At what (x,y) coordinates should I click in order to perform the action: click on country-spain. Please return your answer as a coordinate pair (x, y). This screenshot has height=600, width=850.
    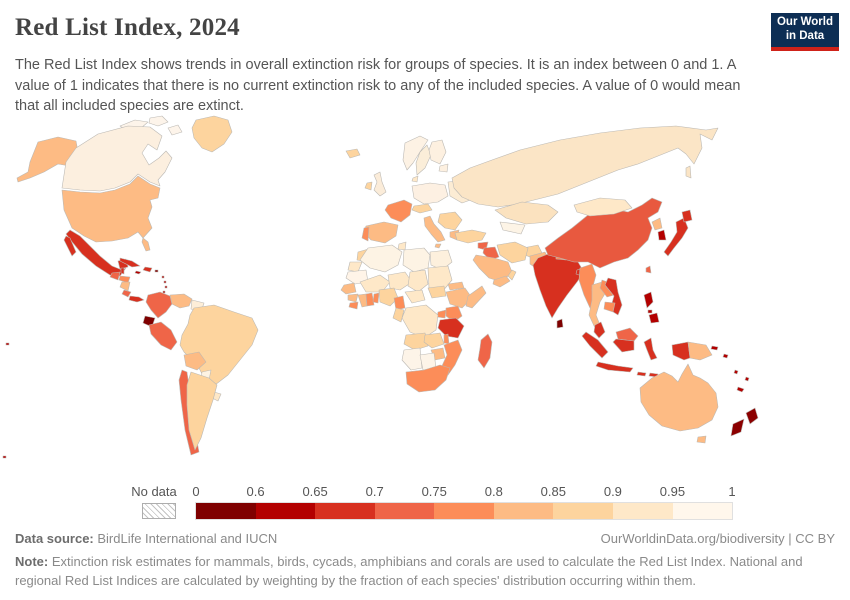
    Looking at the image, I should click on (381, 232).